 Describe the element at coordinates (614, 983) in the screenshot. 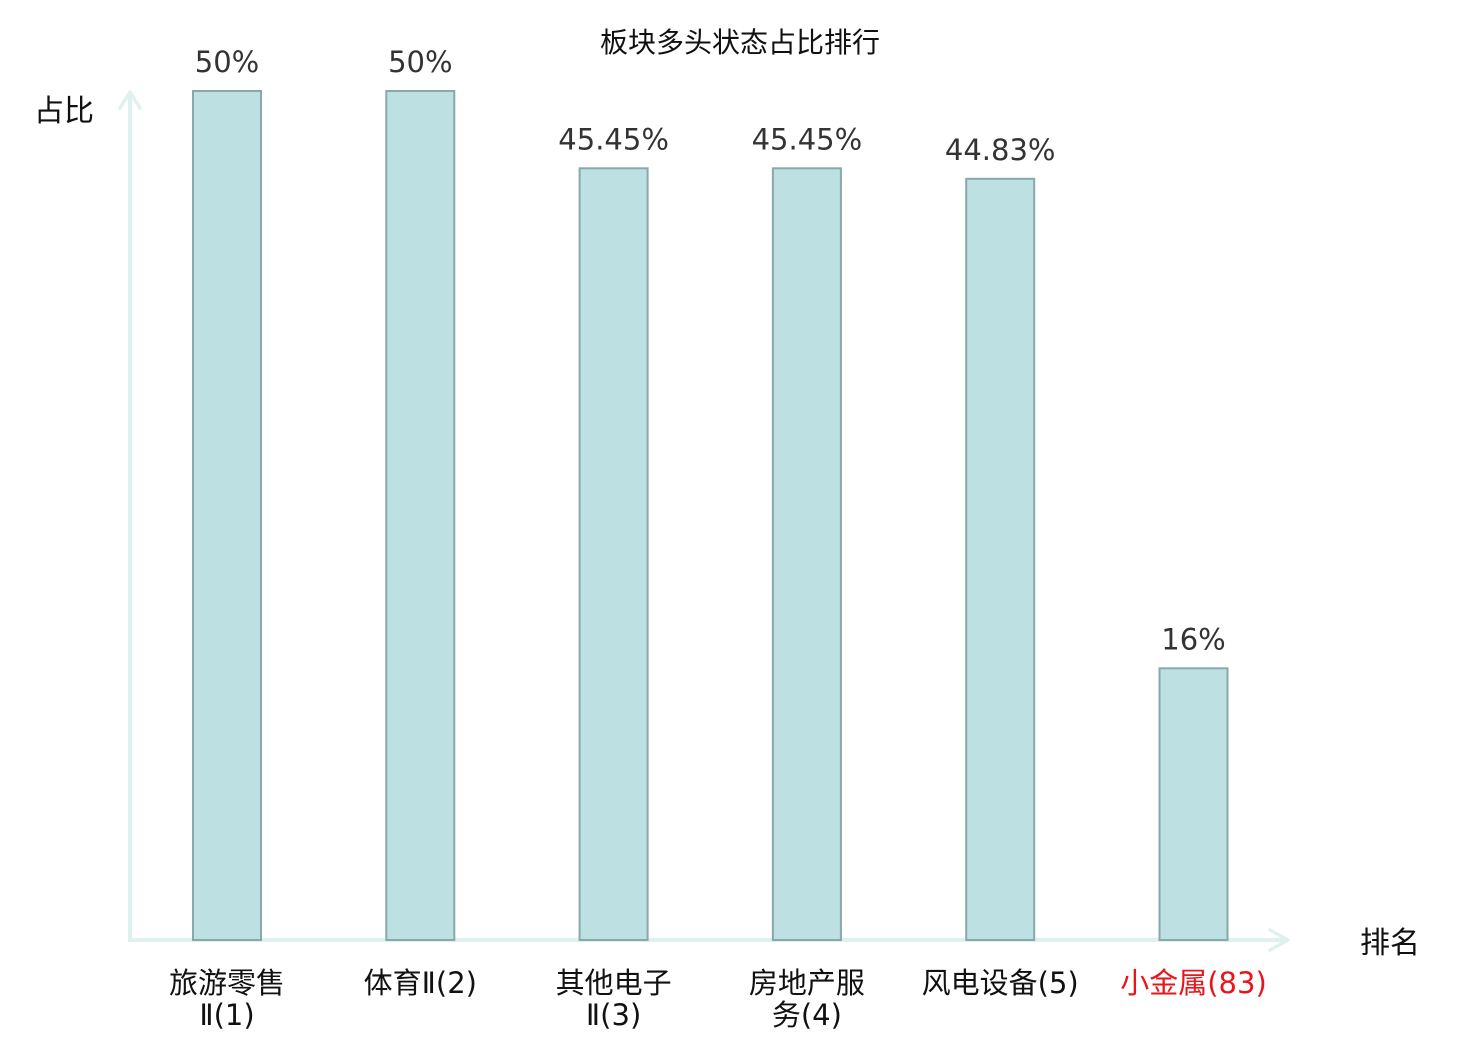

I see `category-label-3-line-1: 其他电子` at that location.